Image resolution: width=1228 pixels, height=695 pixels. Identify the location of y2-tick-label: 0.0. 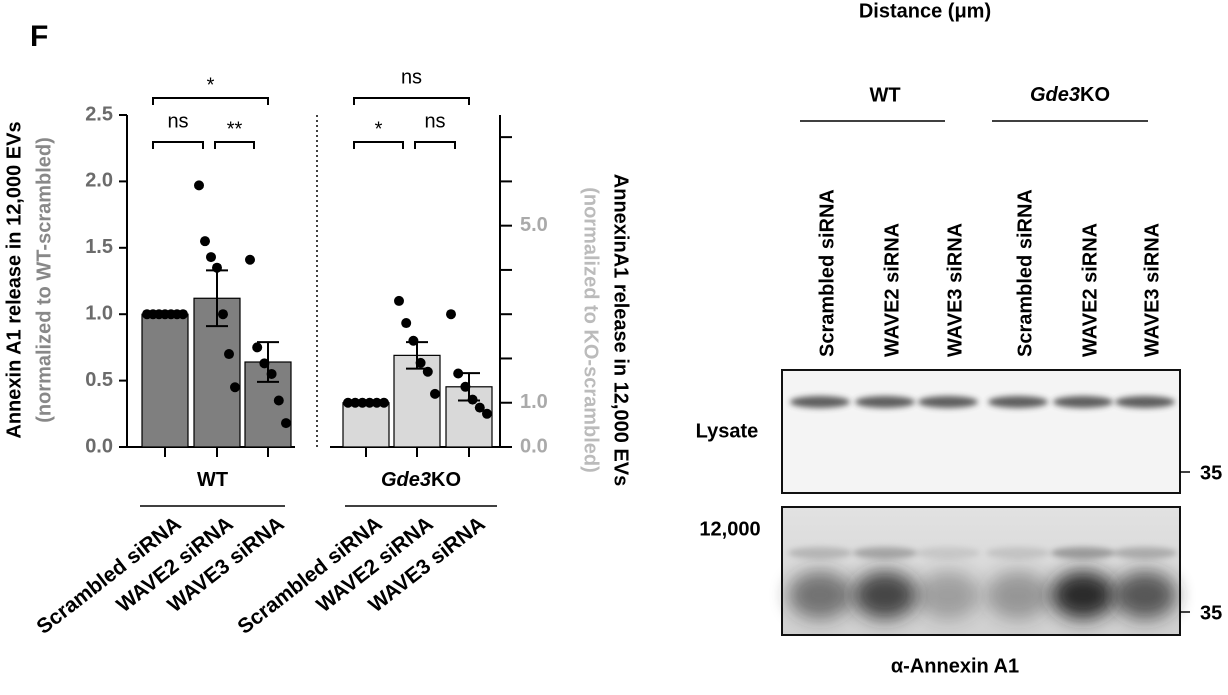
(534, 446).